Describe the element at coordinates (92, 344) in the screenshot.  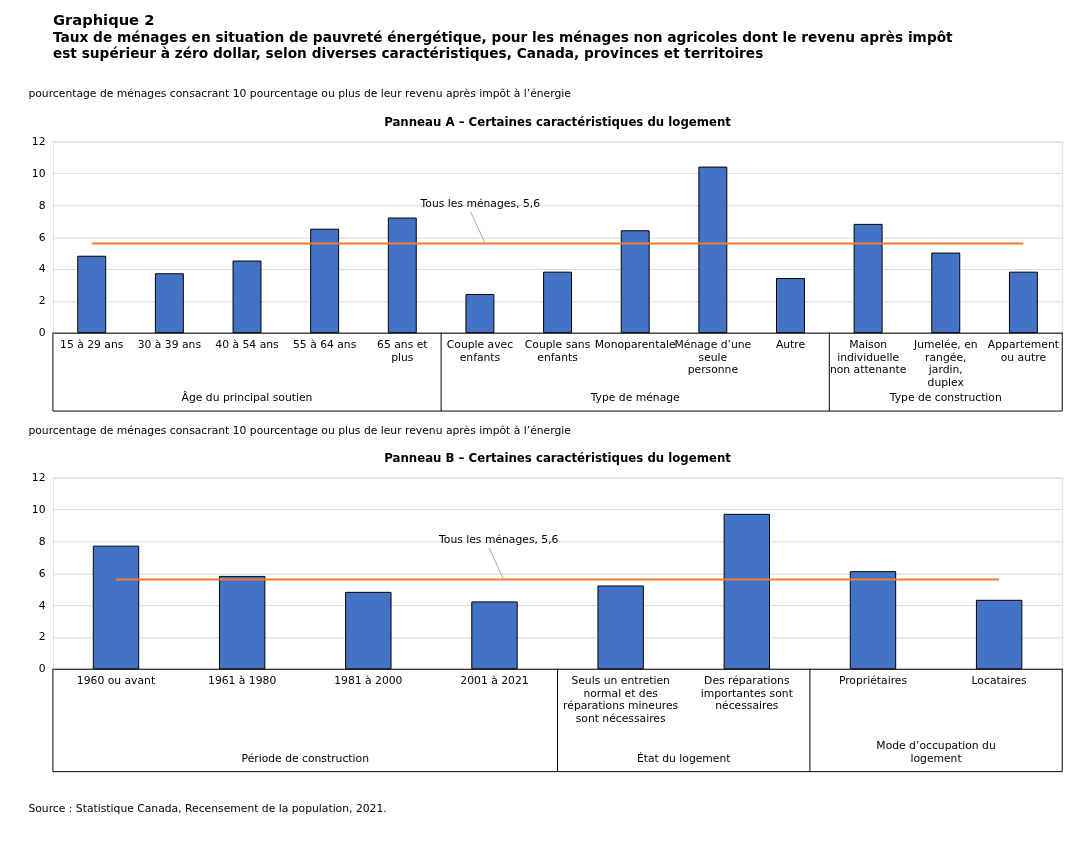
I see `x-tick-label: 15 à 29 ans` at that location.